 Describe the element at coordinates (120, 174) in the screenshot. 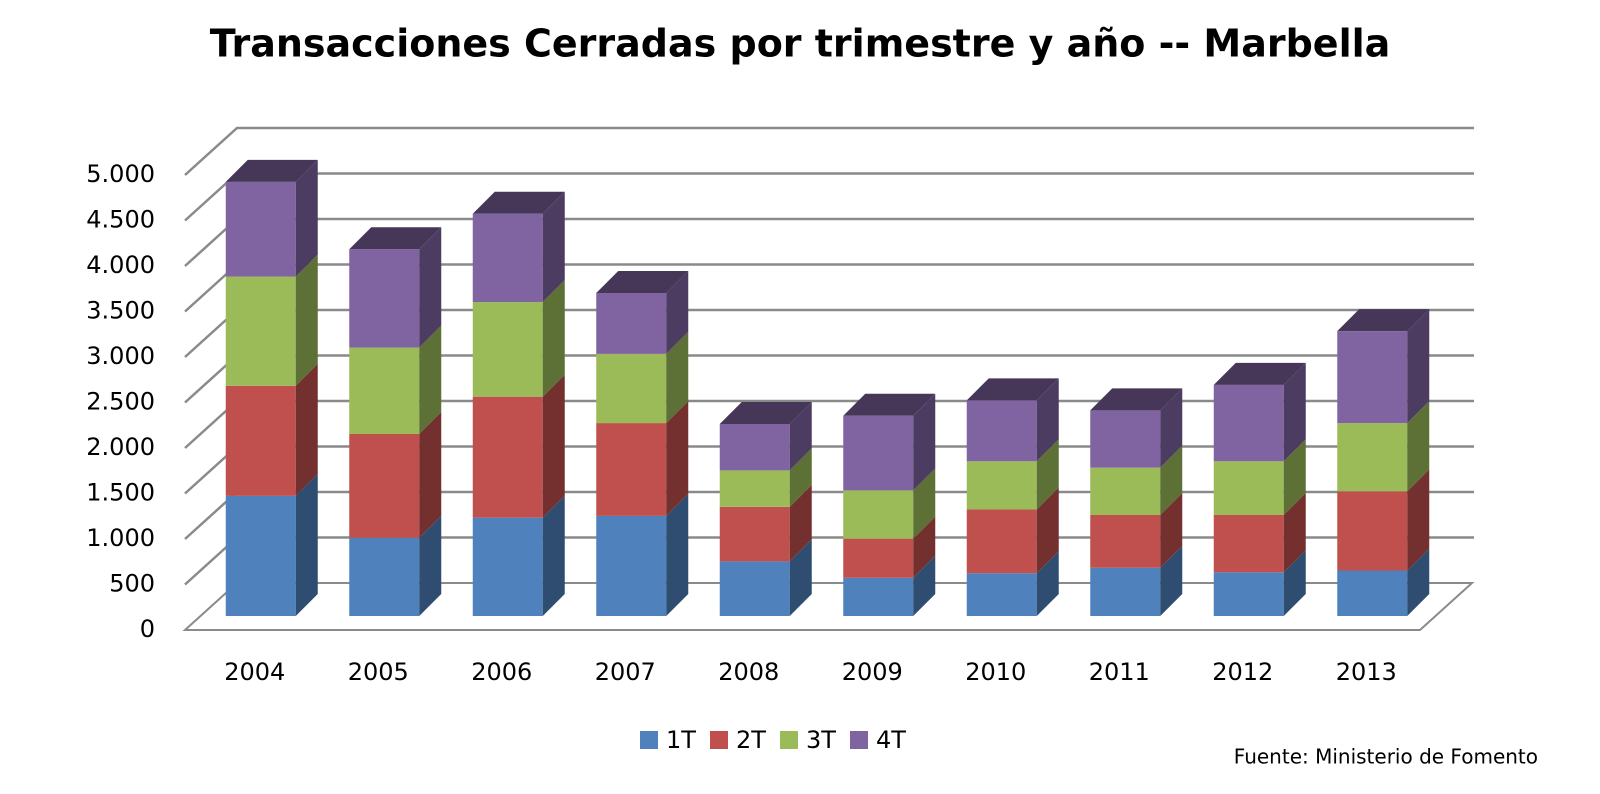

I see `y-tick-label: 5.000` at that location.